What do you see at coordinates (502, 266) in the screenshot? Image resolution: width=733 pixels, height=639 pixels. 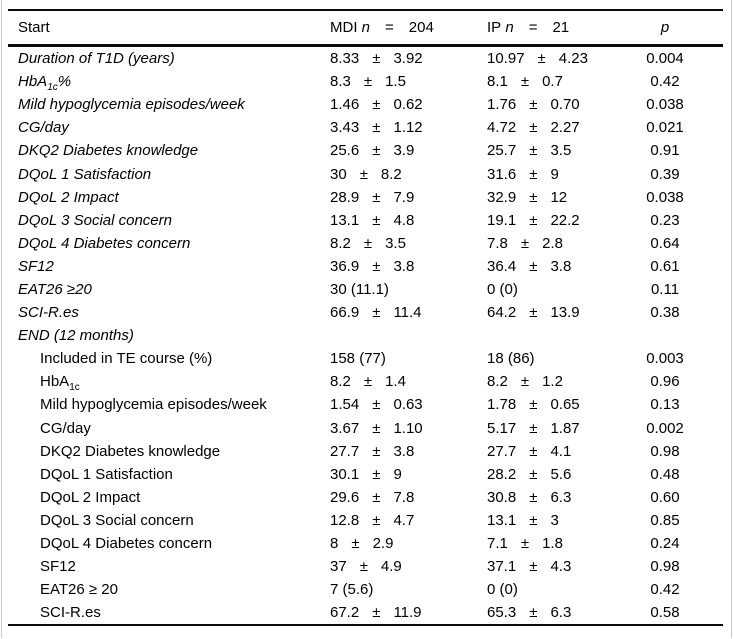 I see `mean-value: 36.4` at bounding box center [502, 266].